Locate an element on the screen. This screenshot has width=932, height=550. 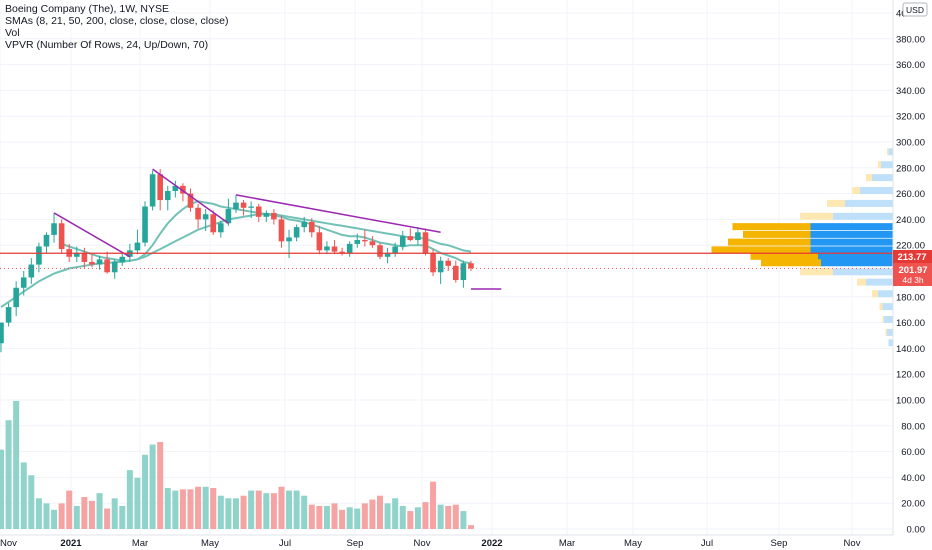
sma-slow-line is located at coordinates (236, 260).